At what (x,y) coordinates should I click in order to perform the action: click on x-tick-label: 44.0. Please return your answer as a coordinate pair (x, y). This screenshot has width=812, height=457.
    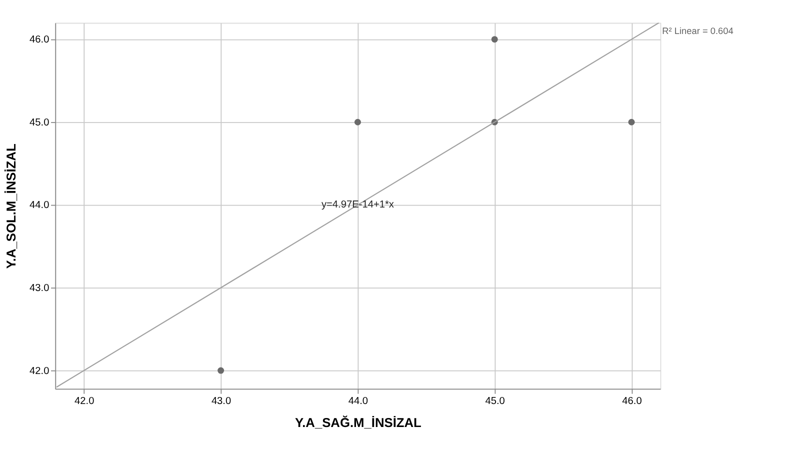
    Looking at the image, I should click on (358, 401).